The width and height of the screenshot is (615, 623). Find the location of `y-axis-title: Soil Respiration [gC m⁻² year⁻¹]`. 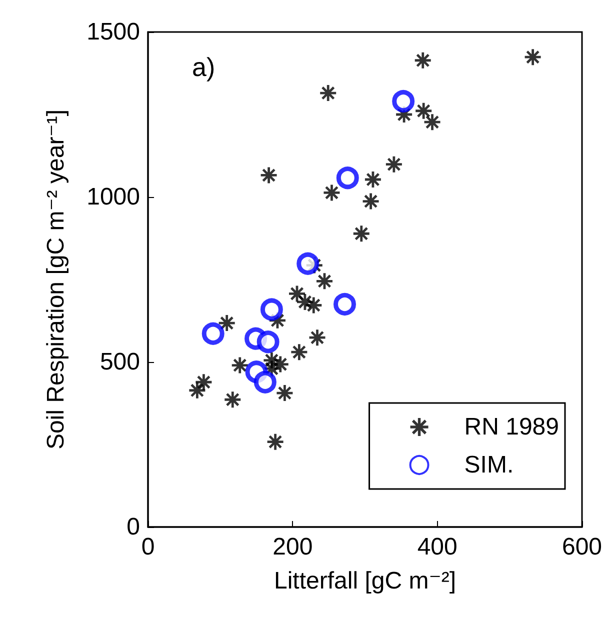

y-axis-title: Soil Respiration [gC m⁻² year⁻¹] is located at coordinates (56, 279).